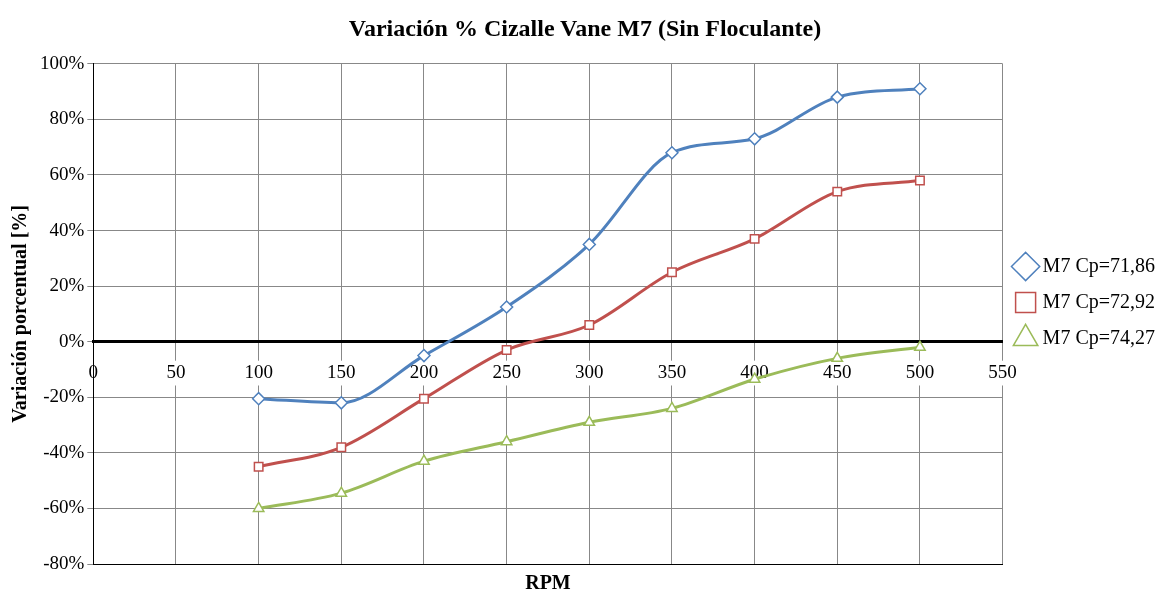  I want to click on x-tick-label: 500, so click(920, 372).